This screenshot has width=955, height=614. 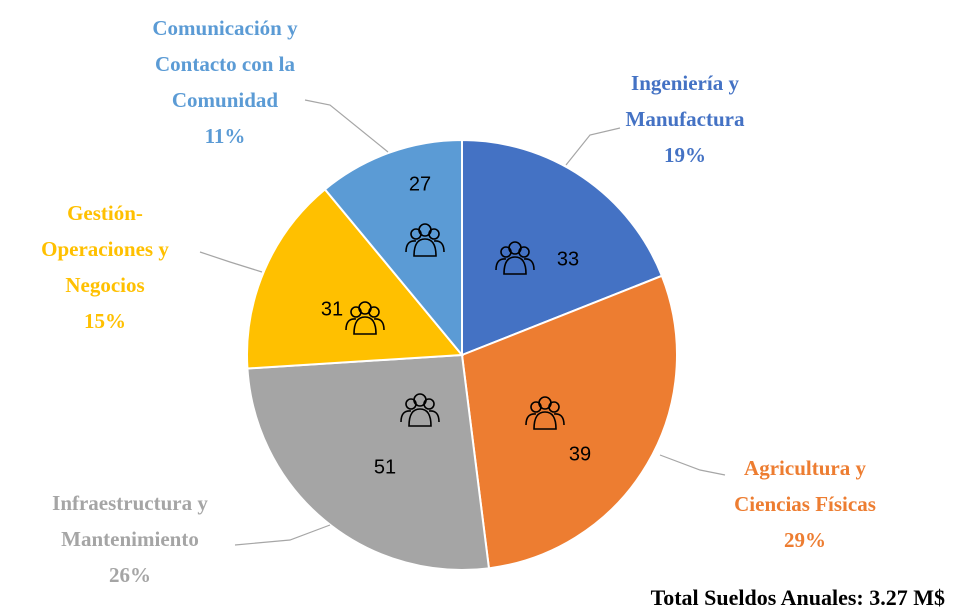 What do you see at coordinates (130, 575) in the screenshot?
I see `percent-label: 26%` at bounding box center [130, 575].